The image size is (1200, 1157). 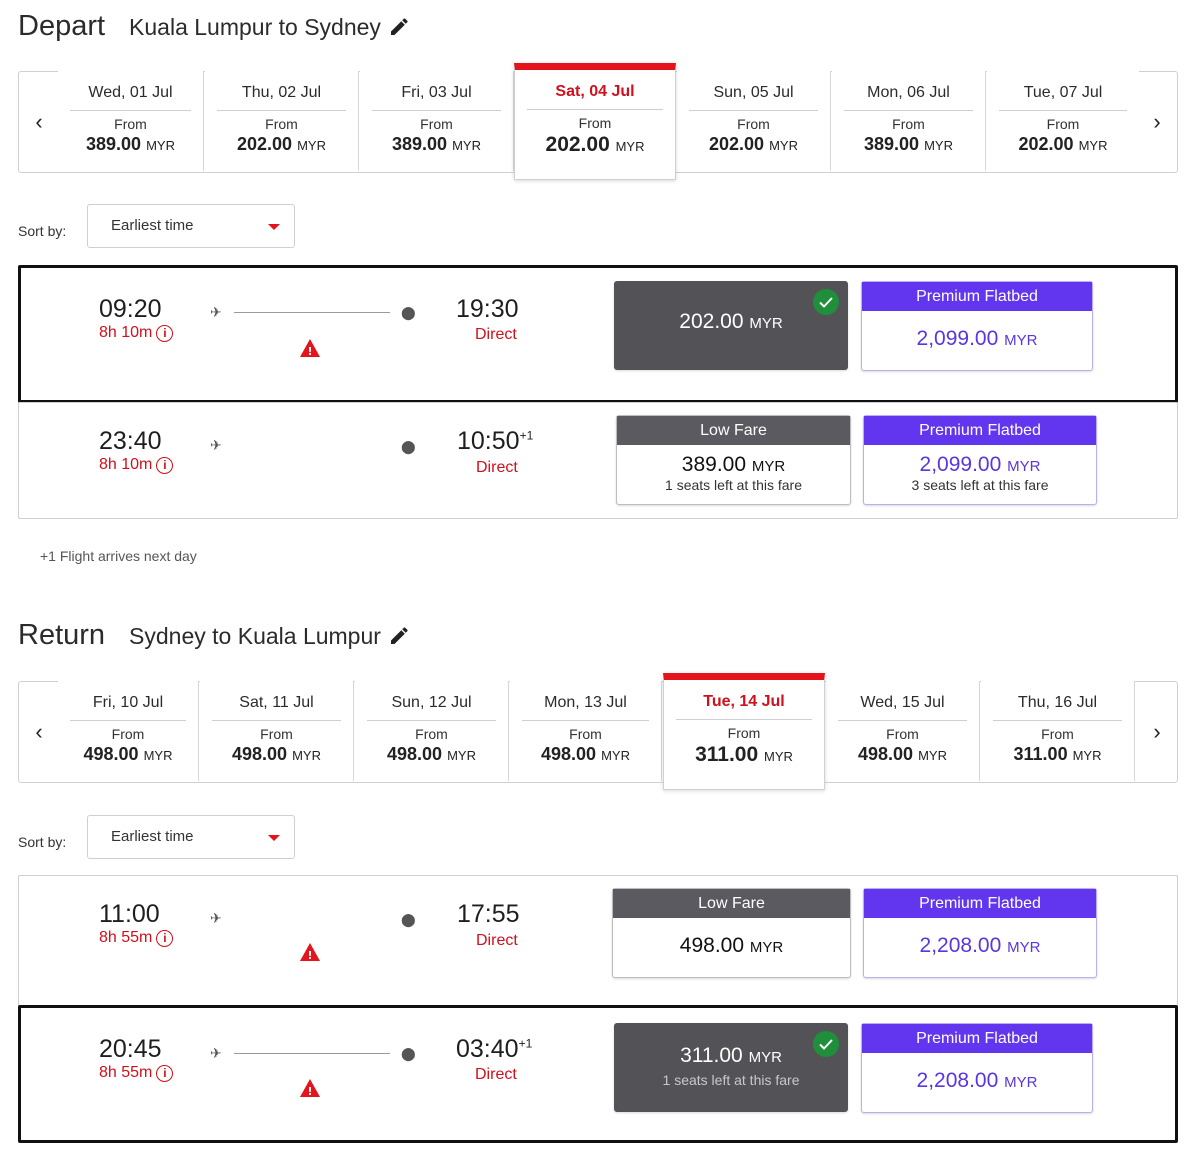 I want to click on depart-heading: Depart Kuala Lumpur to Sydney, so click(x=213, y=26).